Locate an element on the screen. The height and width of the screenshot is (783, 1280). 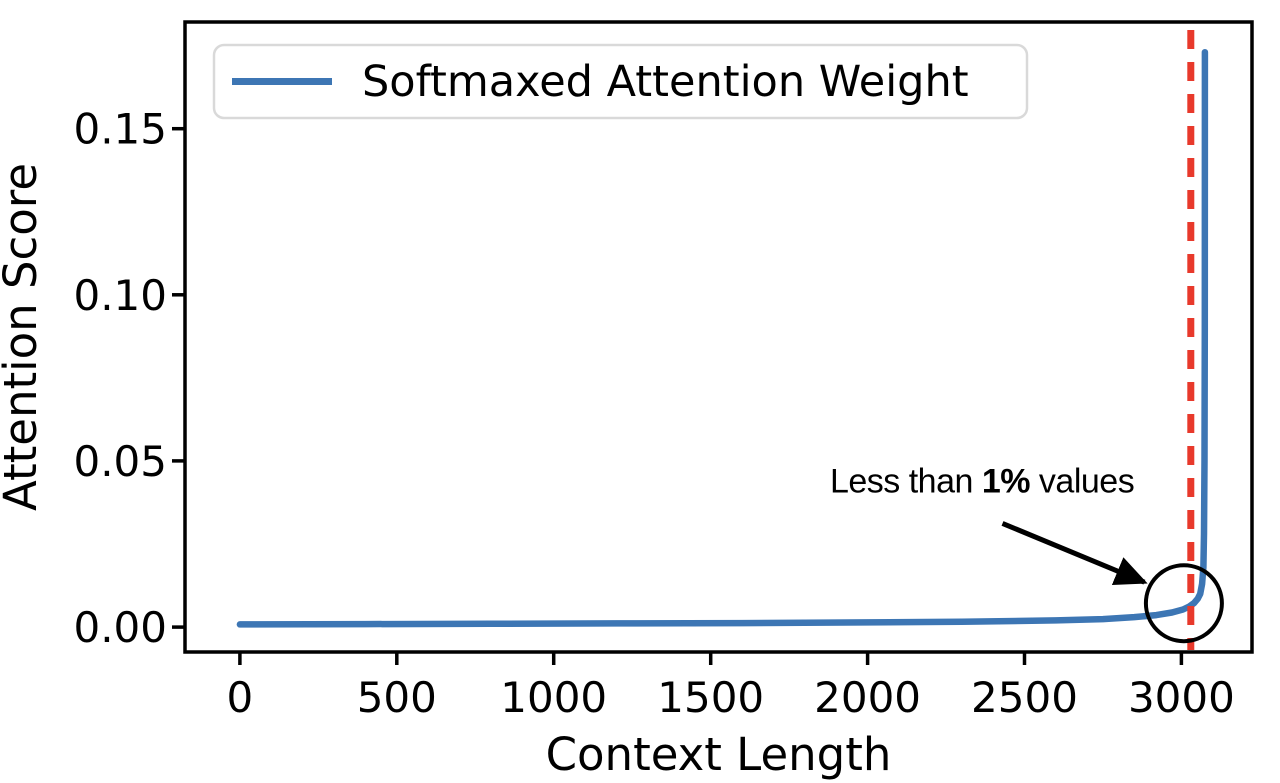
annotation-text: Less than 1% values is located at coordinates (982, 482).